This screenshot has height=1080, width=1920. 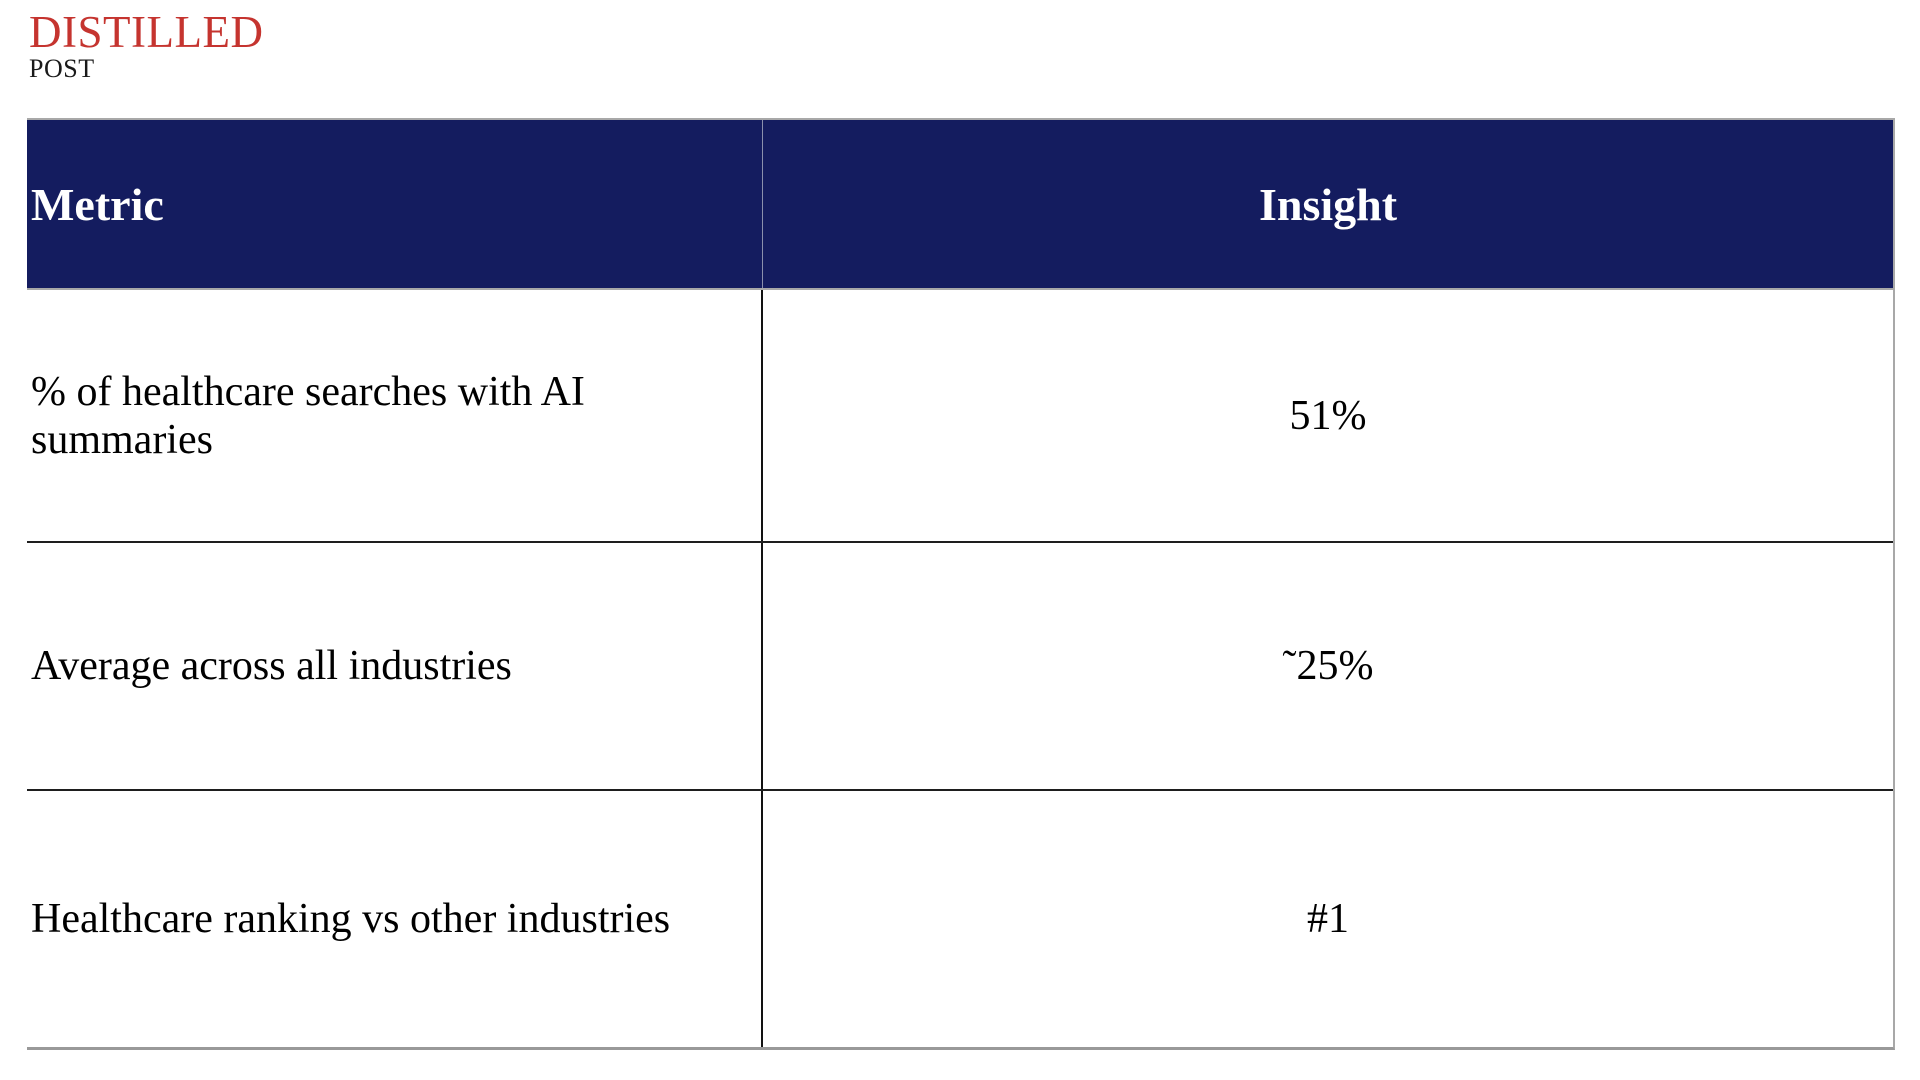 I want to click on column-header-metric: Metric, so click(x=395, y=204).